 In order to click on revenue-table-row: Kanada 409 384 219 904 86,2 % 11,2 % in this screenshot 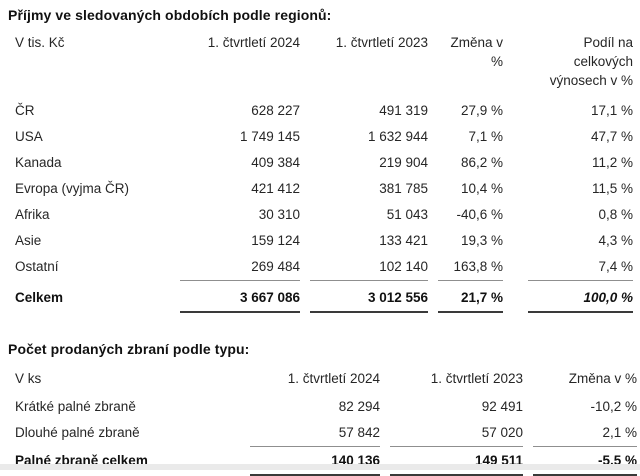, I will do `click(324, 163)`.